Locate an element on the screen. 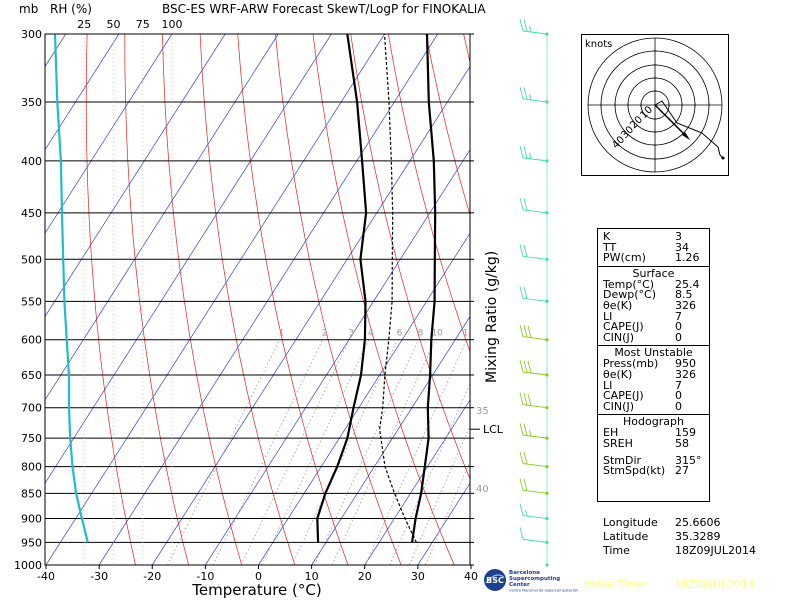 The height and width of the screenshot is (600, 800). mixing-ratio-tick-label: 8 is located at coordinates (421, 334).